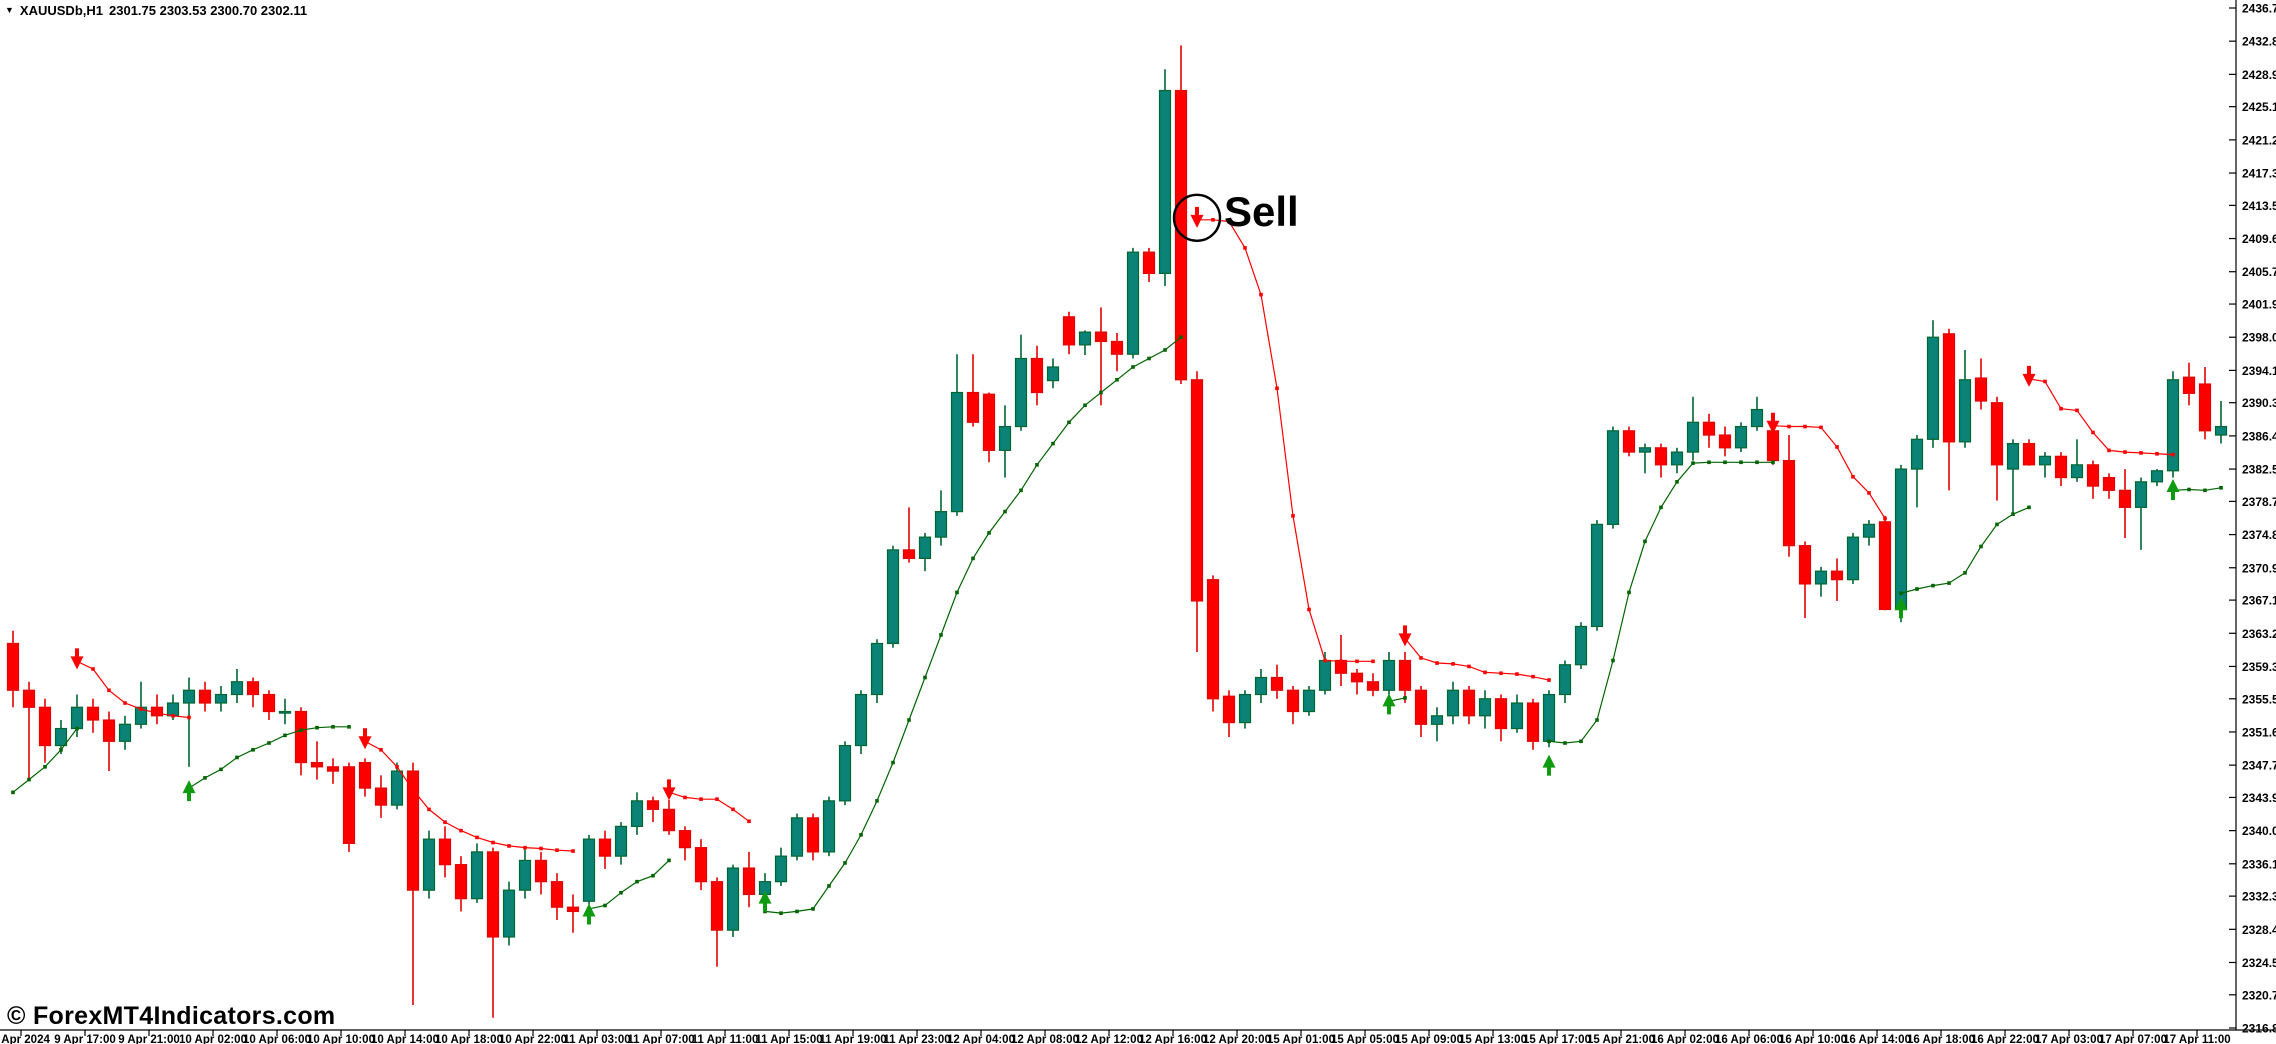  I want to click on svg-text: 11 Apr 07:00, so click(660, 1039).